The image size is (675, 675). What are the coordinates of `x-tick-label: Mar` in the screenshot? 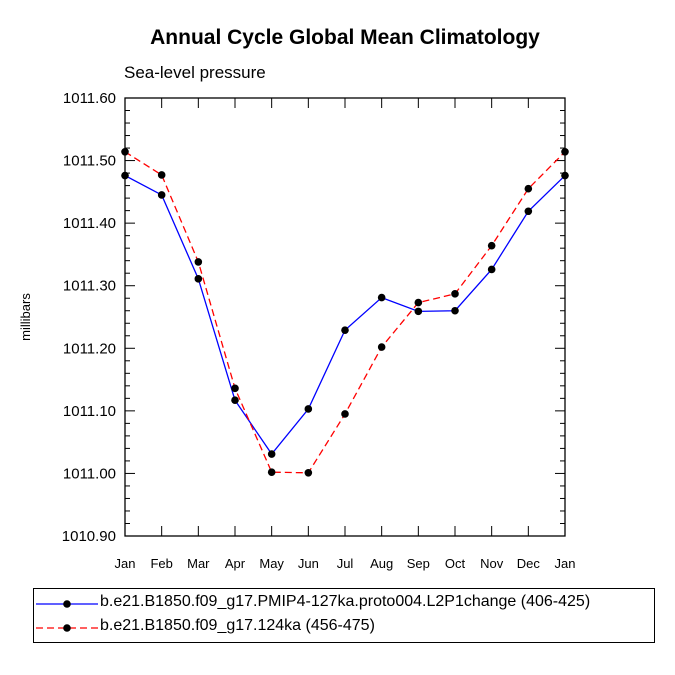 It's located at (198, 563).